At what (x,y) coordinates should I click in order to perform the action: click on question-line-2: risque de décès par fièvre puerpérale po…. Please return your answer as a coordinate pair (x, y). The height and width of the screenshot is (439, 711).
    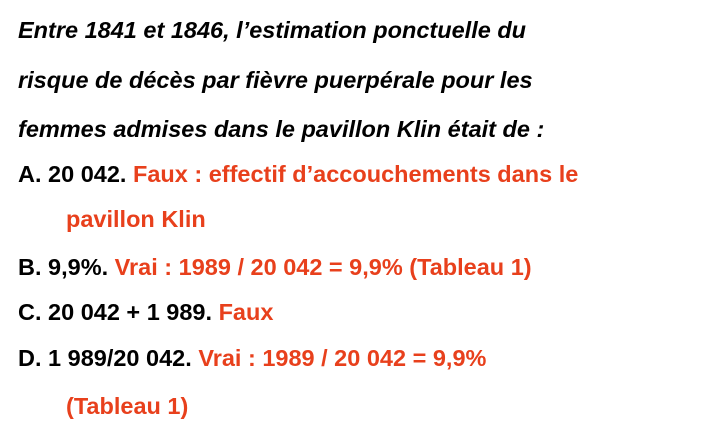
    Looking at the image, I should click on (275, 80).